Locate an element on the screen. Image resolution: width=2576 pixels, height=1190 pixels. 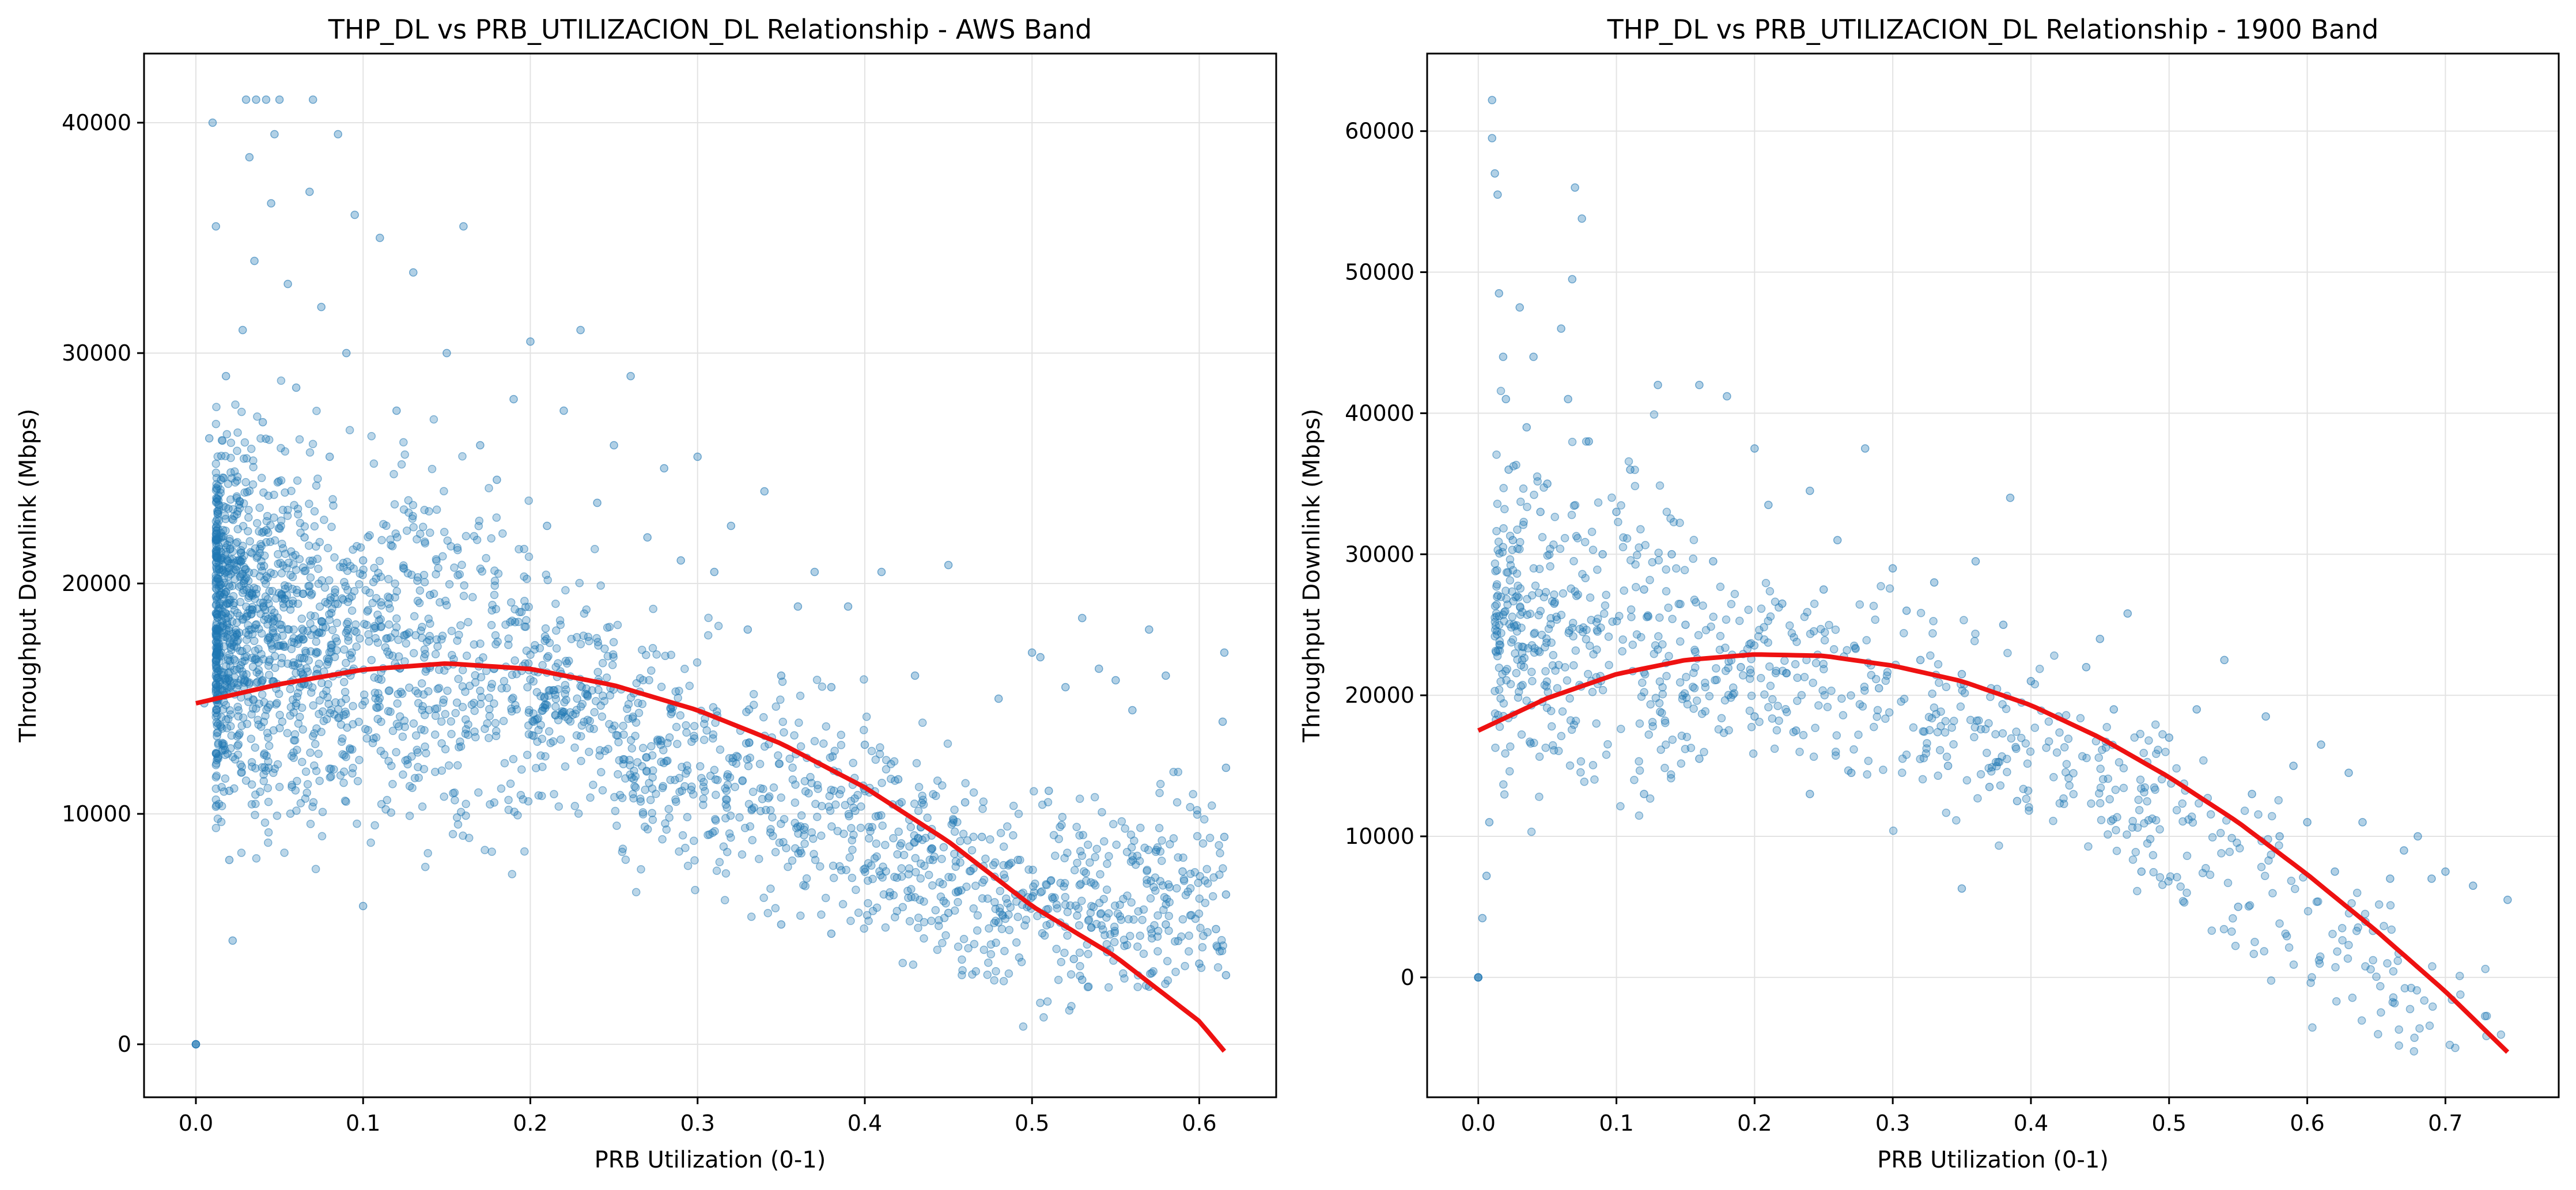
y-tick-label: 40000 is located at coordinates (96, 123).